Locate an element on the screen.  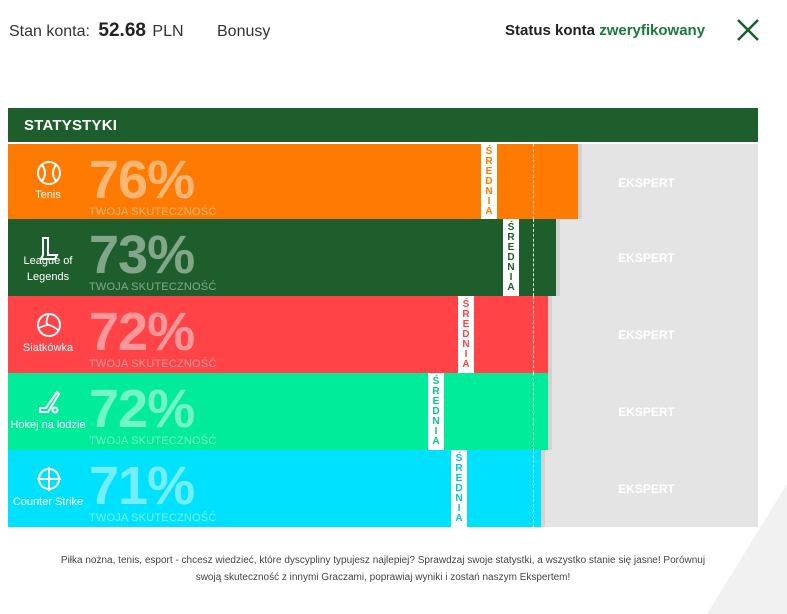
stat-row: Tenis 76% TWOJA SKUTECZNOŚĆ Ś R E D N I A EKSPERT is located at coordinates (383, 181).